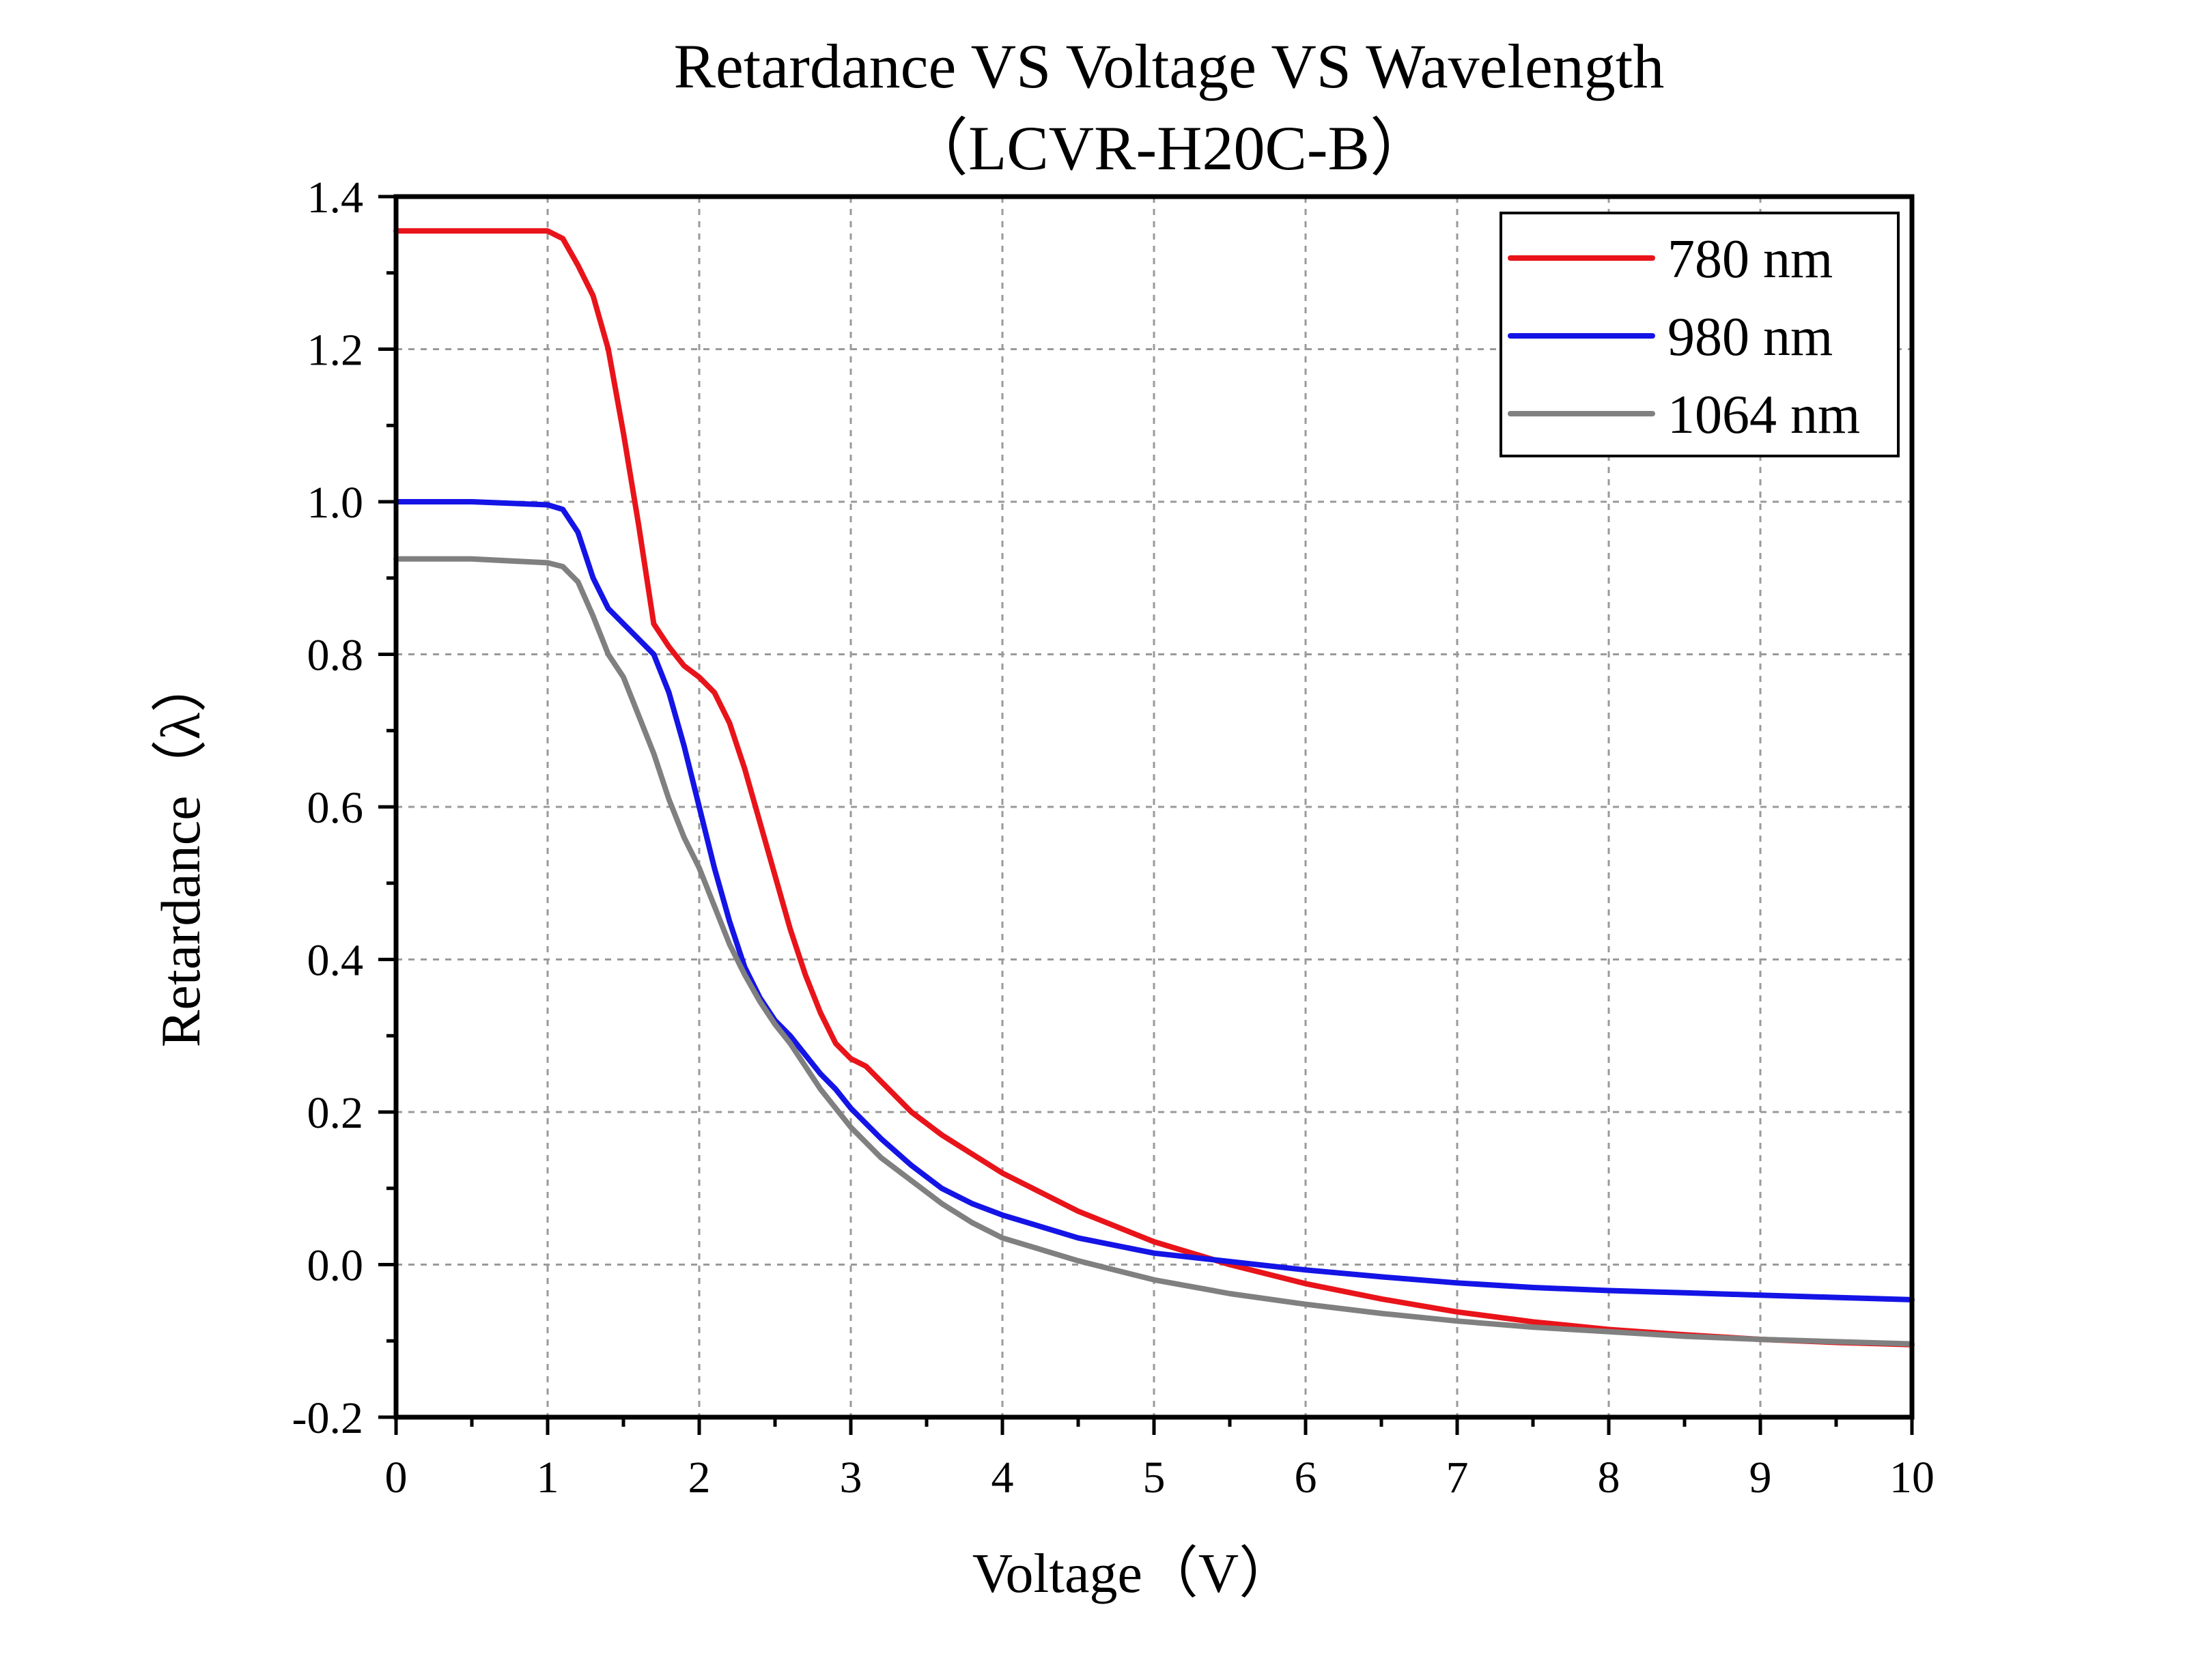 This screenshot has width=2196, height=1680. What do you see at coordinates (1458, 1478) in the screenshot?
I see `x-tick-label: 7` at bounding box center [1458, 1478].